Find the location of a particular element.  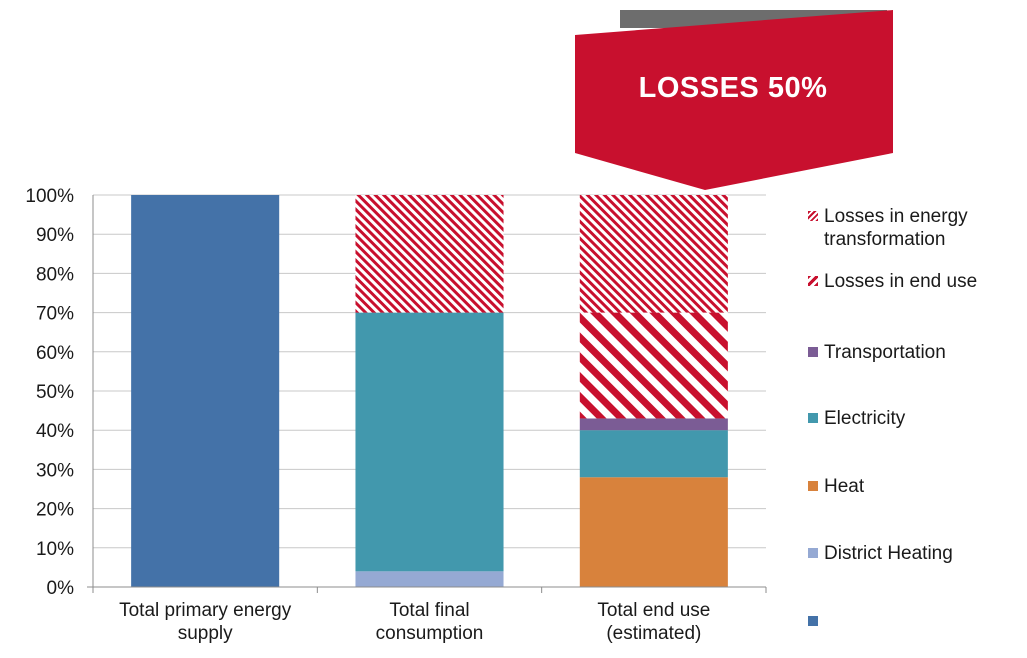

legend-label: Heat is located at coordinates (844, 486).